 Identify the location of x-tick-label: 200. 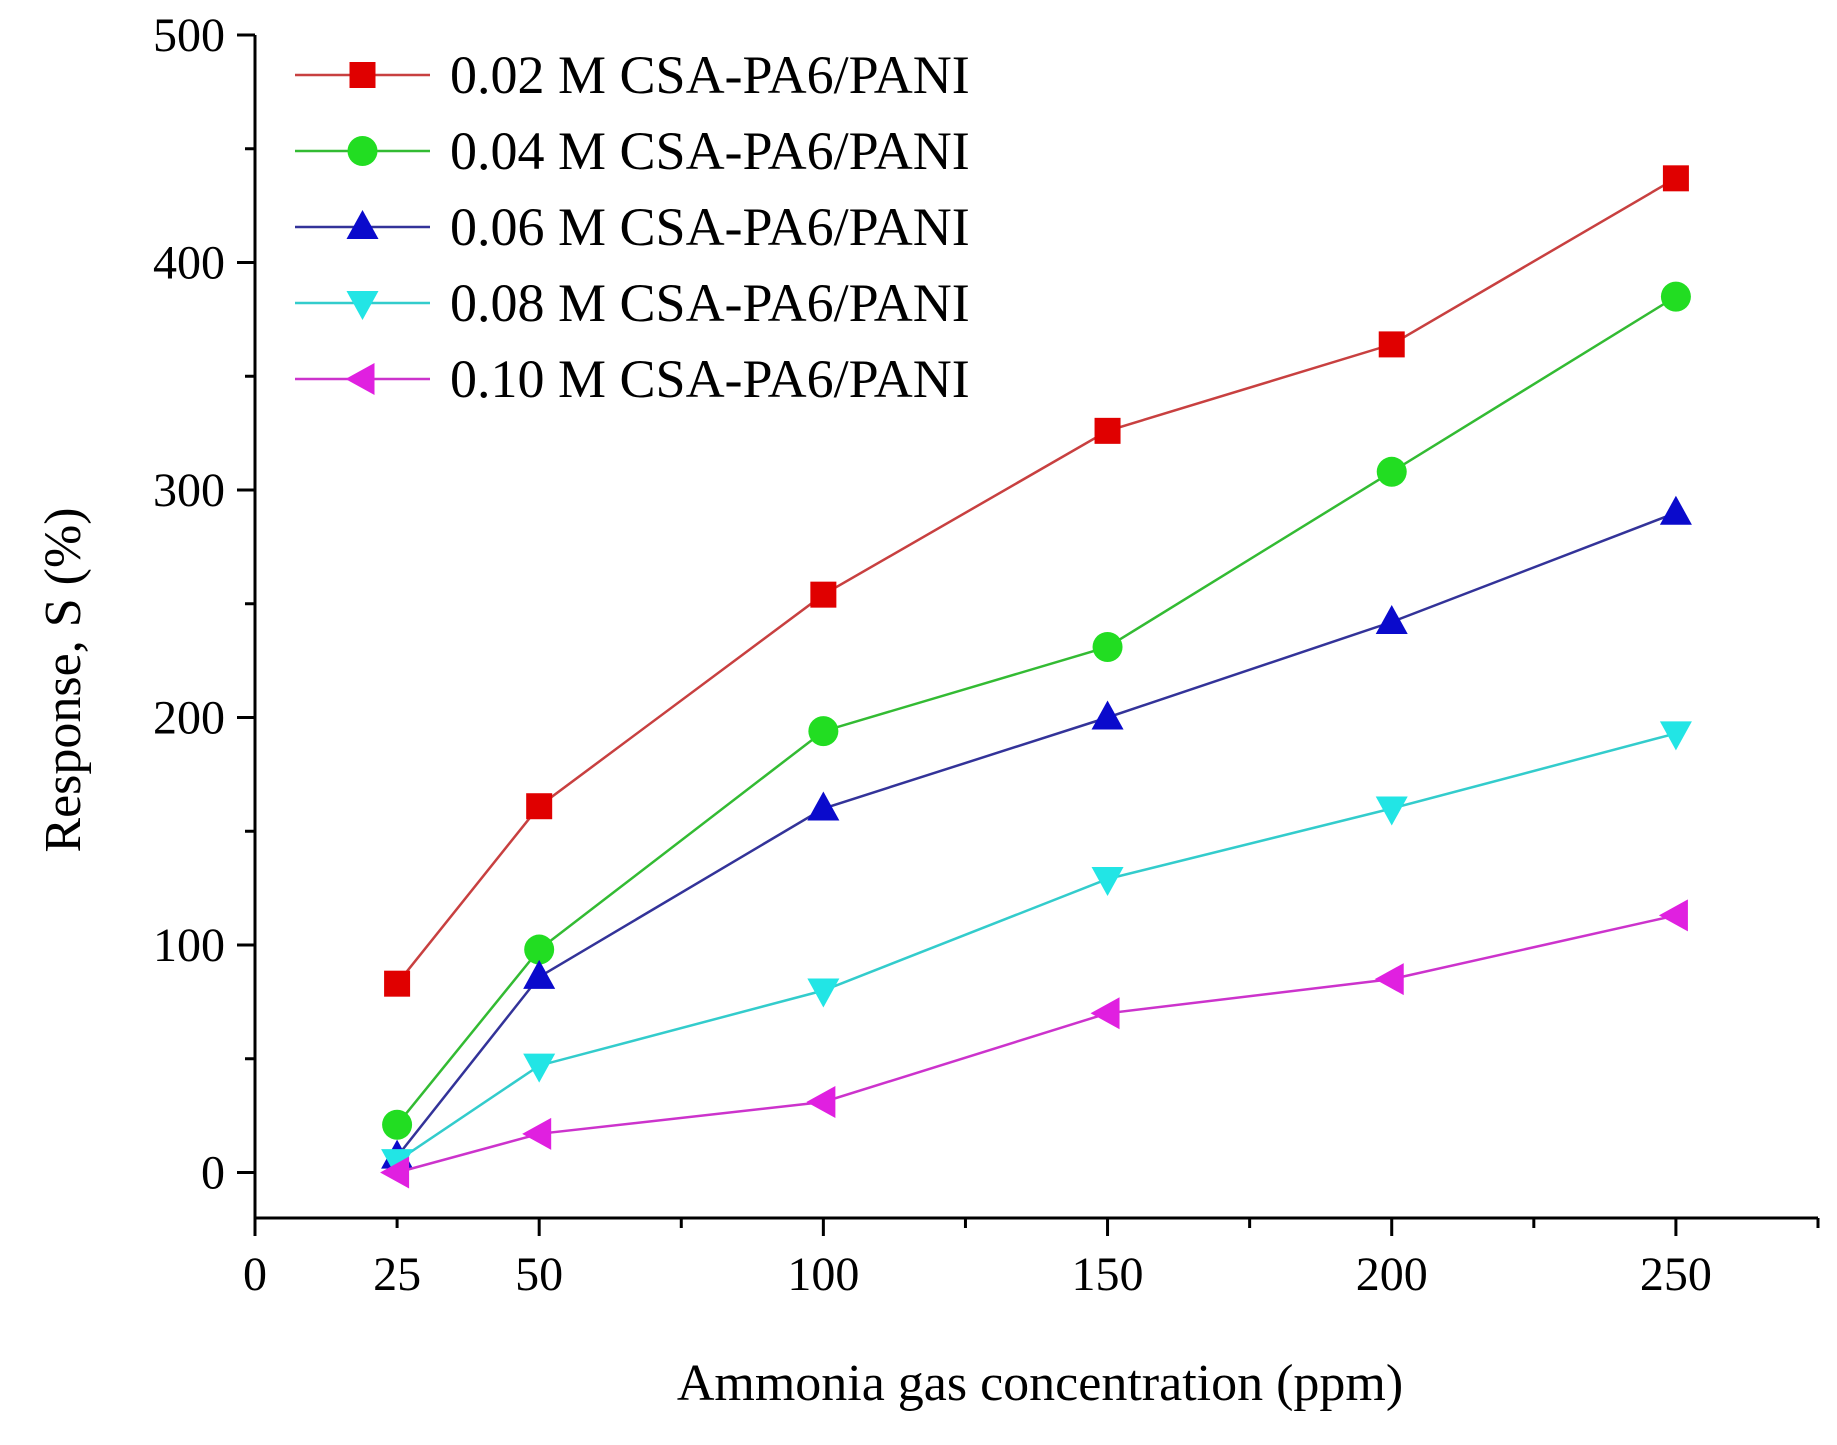
(1392, 1274).